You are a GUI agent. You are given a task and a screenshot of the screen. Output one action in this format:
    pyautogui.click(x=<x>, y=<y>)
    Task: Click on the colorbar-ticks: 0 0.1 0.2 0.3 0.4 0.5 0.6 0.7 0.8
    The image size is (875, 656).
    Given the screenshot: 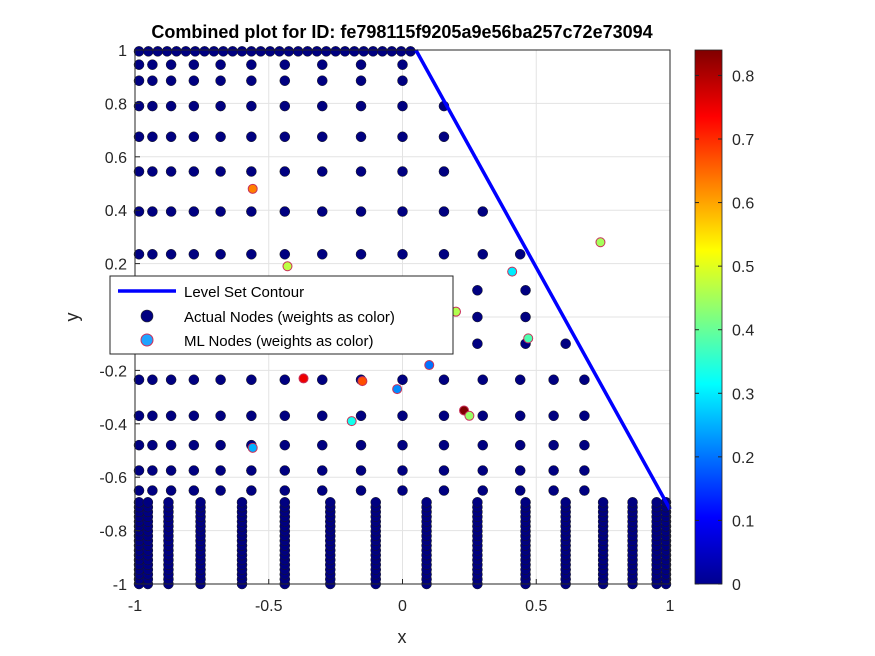 What is the action you would take?
    pyautogui.click(x=724, y=331)
    